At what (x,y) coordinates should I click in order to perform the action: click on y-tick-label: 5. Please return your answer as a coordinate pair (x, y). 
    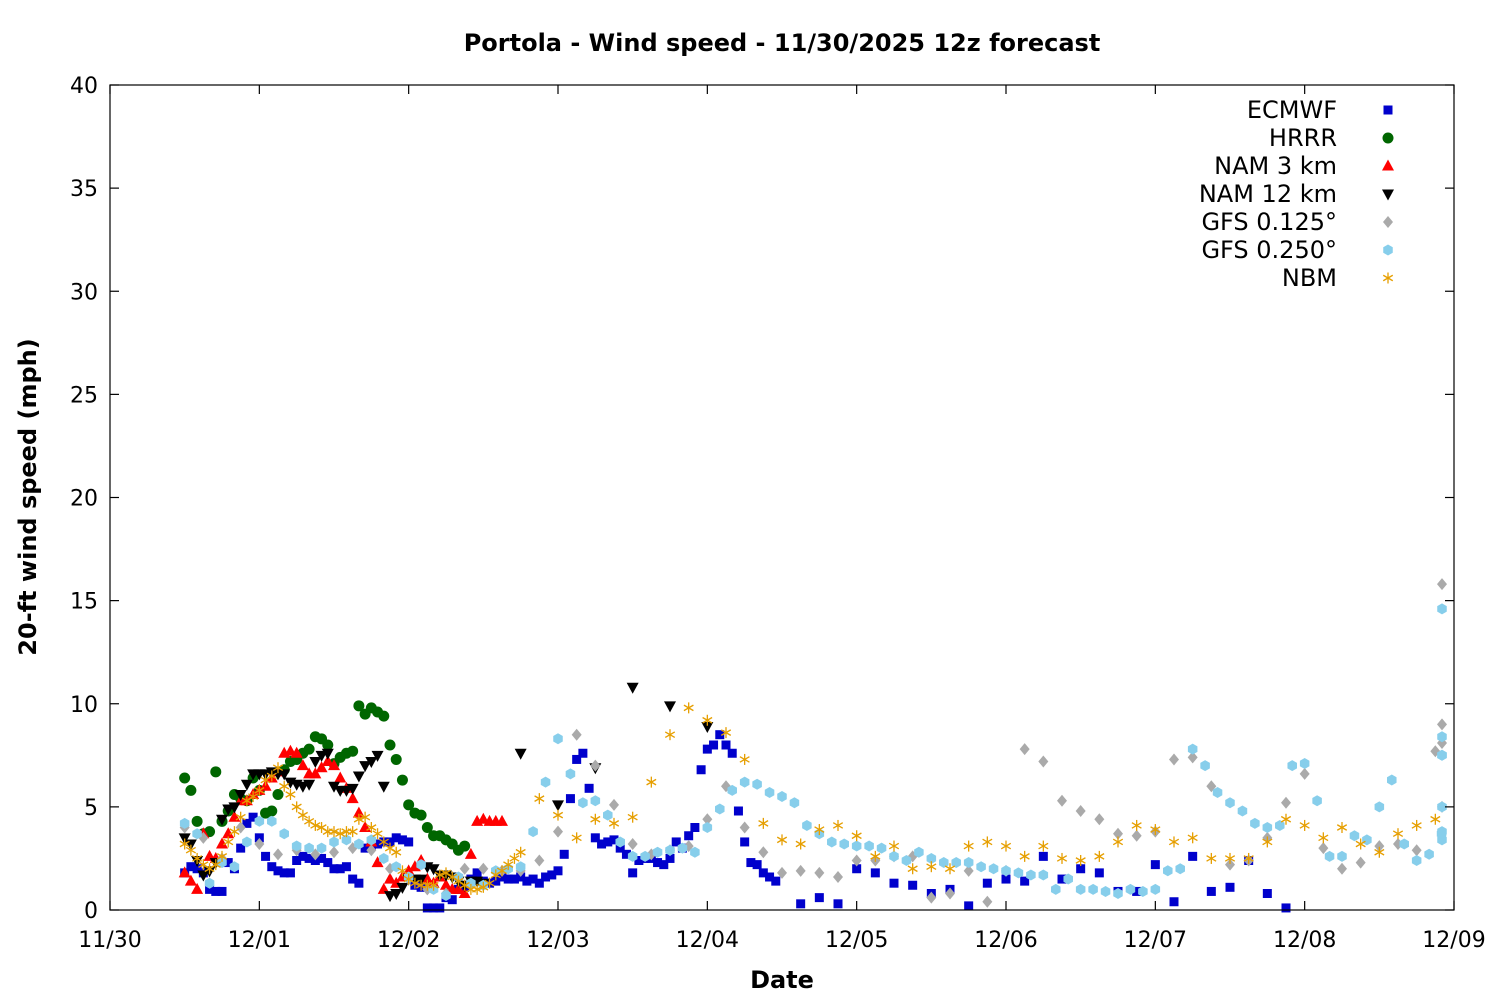
    Looking at the image, I should click on (91, 808).